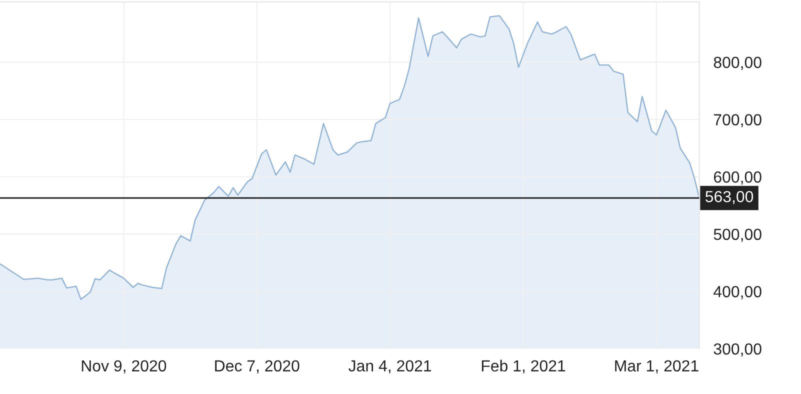 This screenshot has width=801, height=394. Describe the element at coordinates (738, 235) in the screenshot. I see `y-tick-label: 500,00` at that location.